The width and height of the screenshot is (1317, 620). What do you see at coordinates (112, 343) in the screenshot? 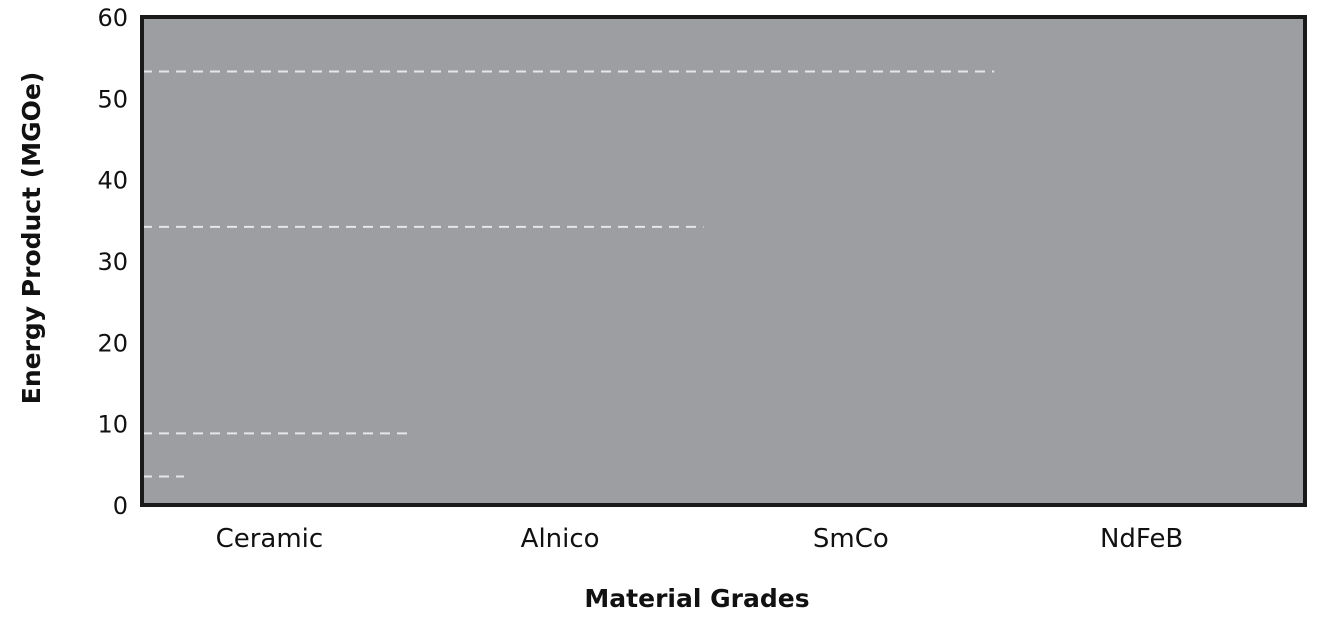
I see `y-tick-label: 20` at bounding box center [112, 343].